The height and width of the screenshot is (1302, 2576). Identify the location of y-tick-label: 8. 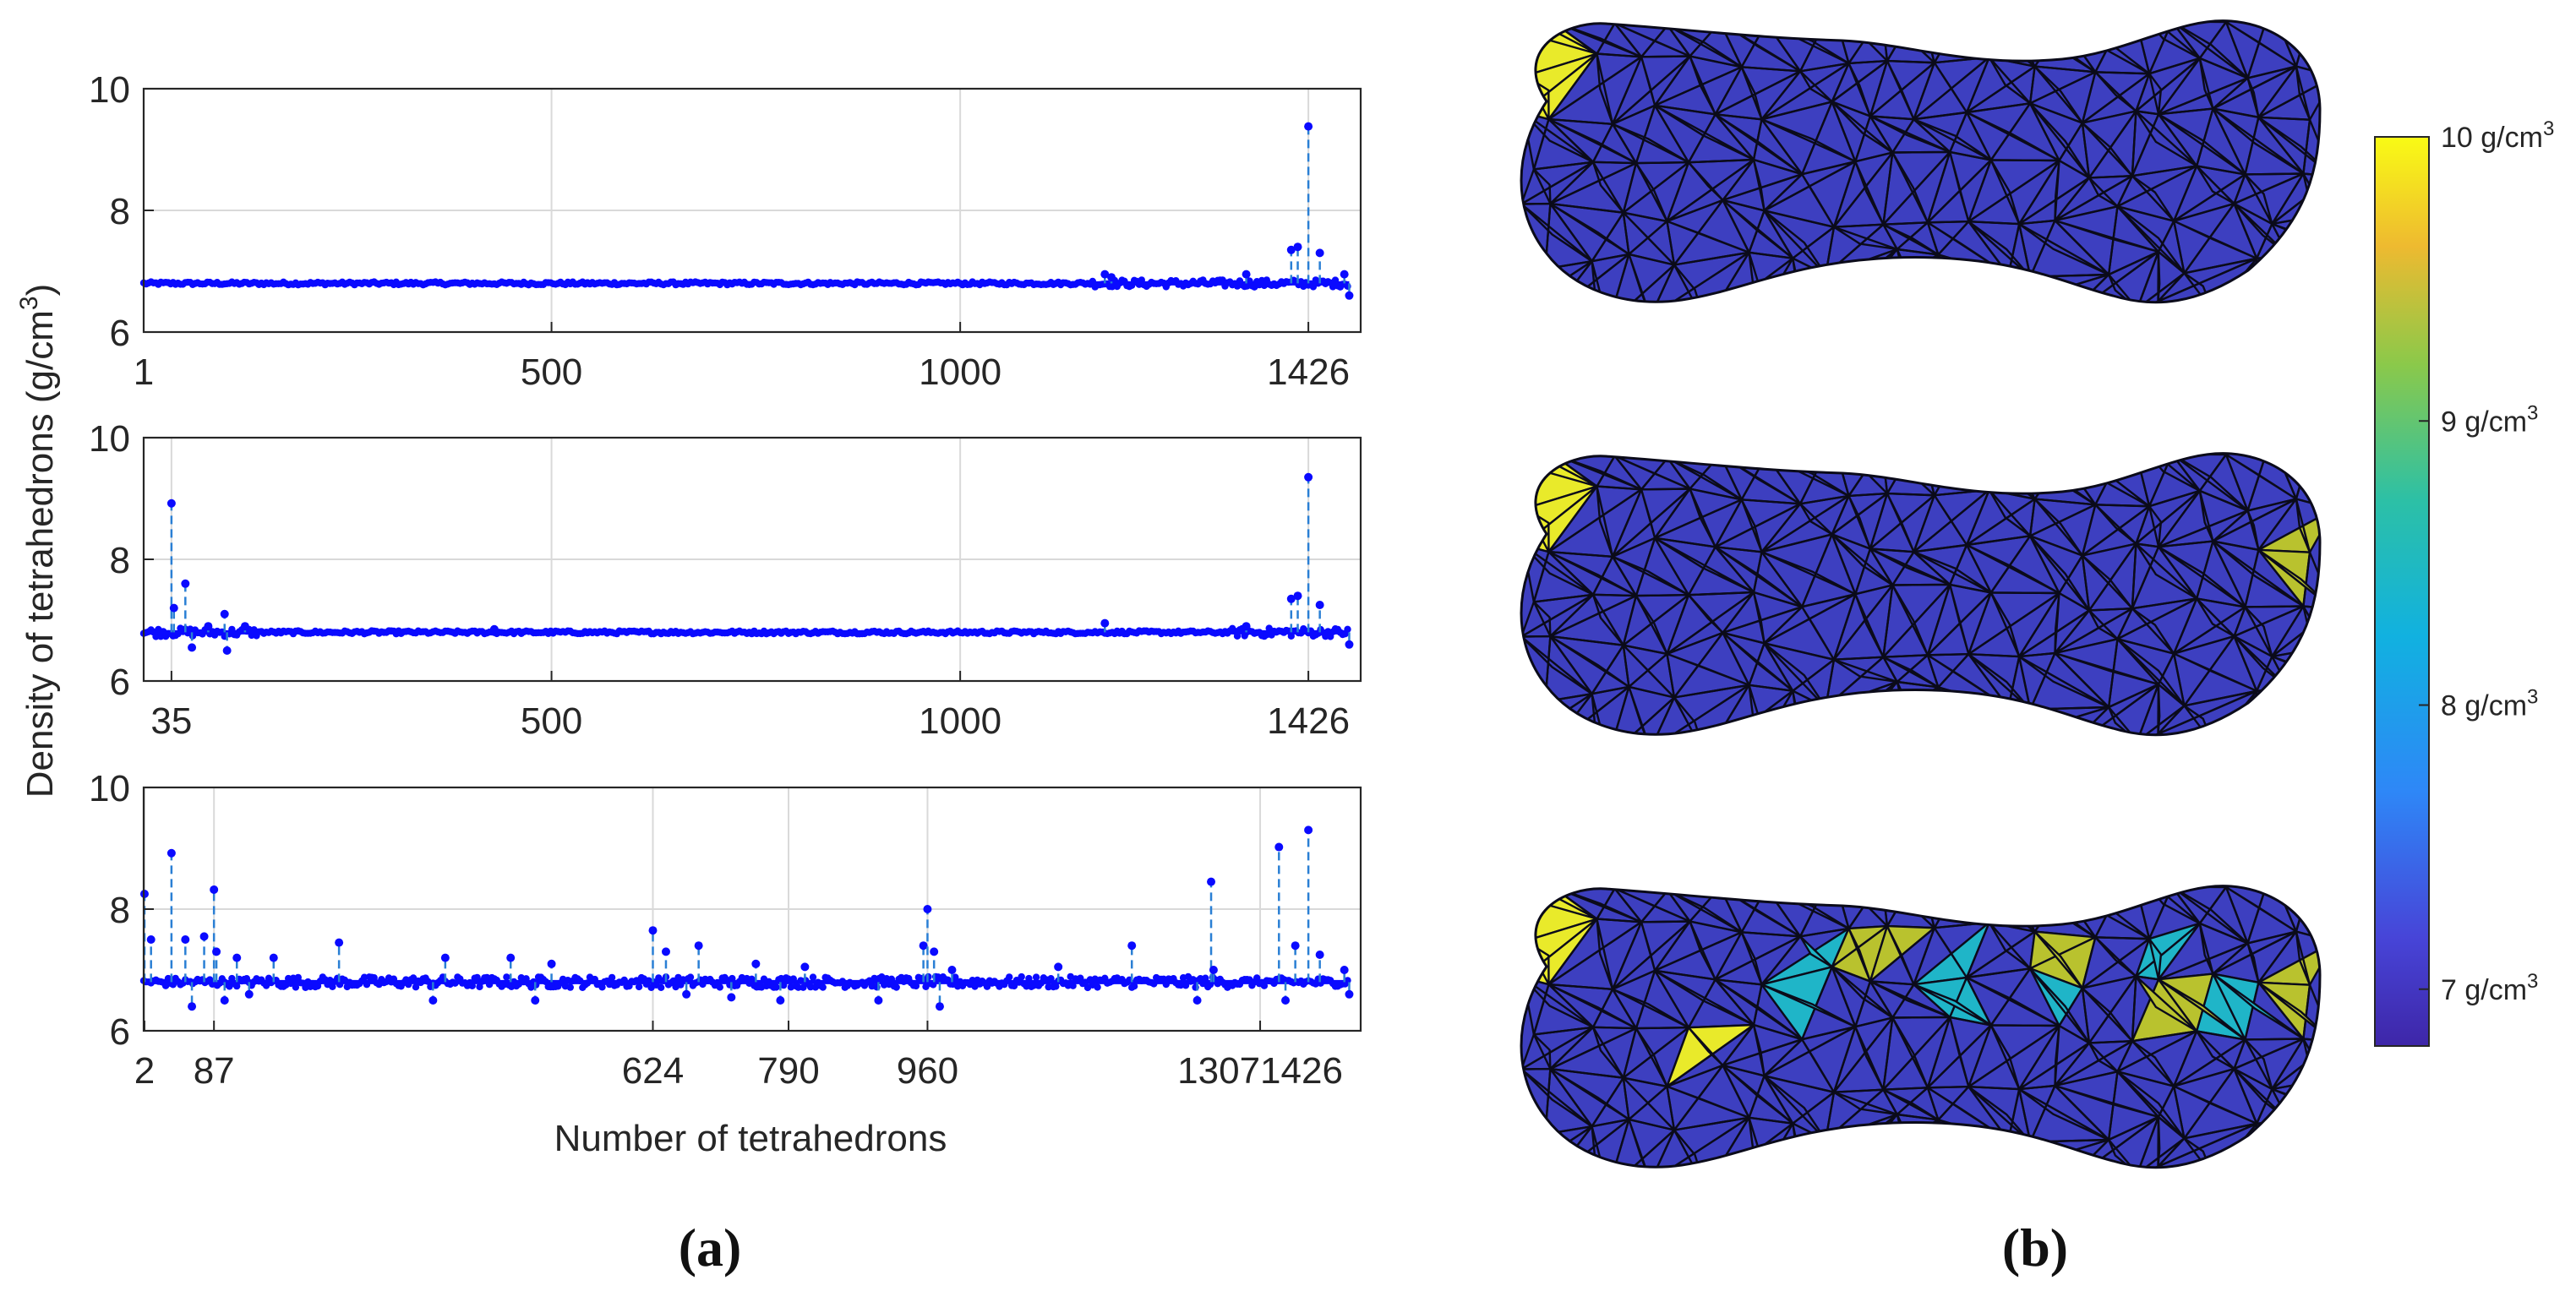
(120, 560).